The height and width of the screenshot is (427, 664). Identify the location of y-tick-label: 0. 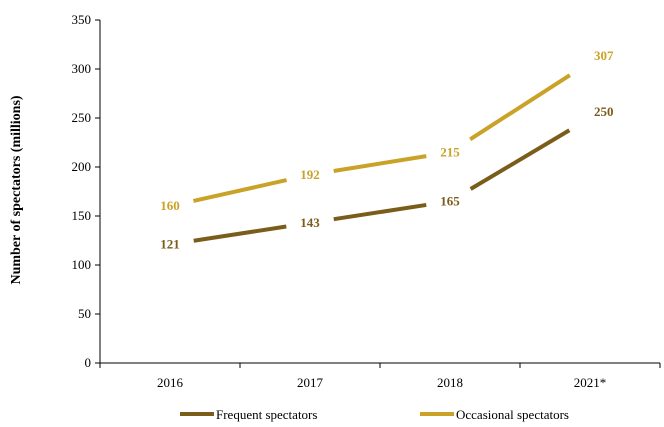
(88, 362).